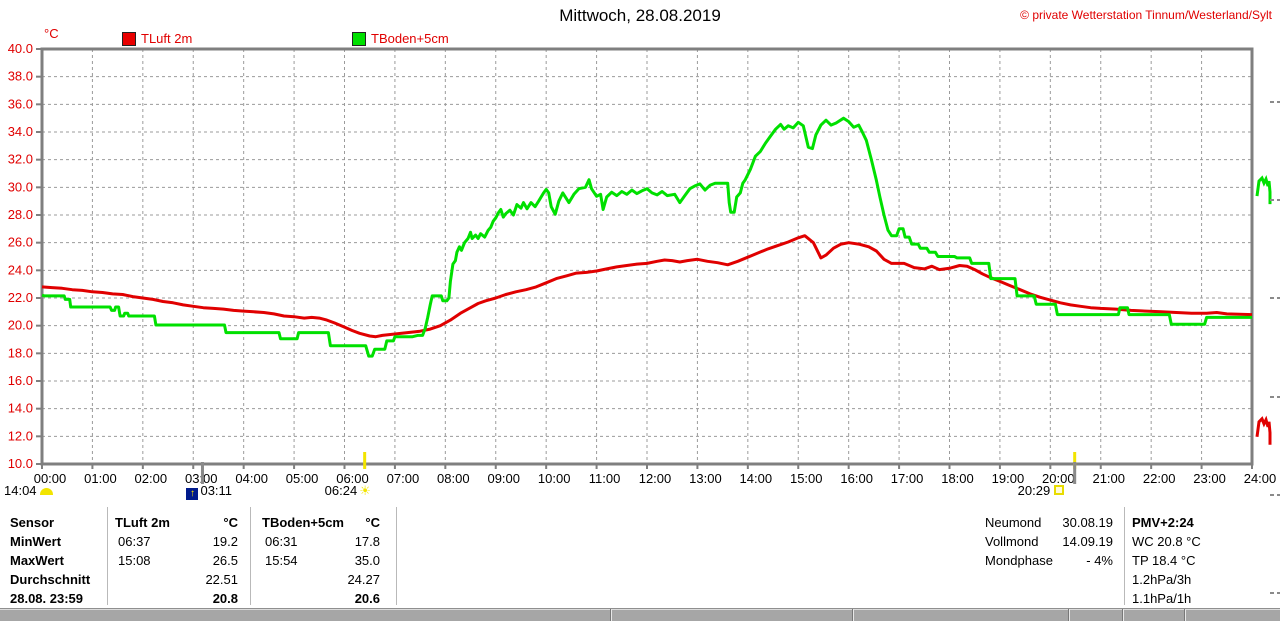 Image resolution: width=1280 pixels, height=621 pixels. What do you see at coordinates (503, 478) in the screenshot?
I see `x-tick-label: 09:00` at bounding box center [503, 478].